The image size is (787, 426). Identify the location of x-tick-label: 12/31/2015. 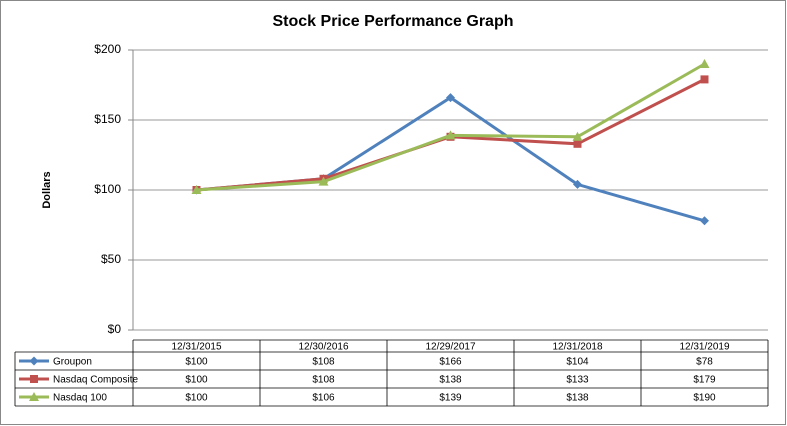
(196, 347).